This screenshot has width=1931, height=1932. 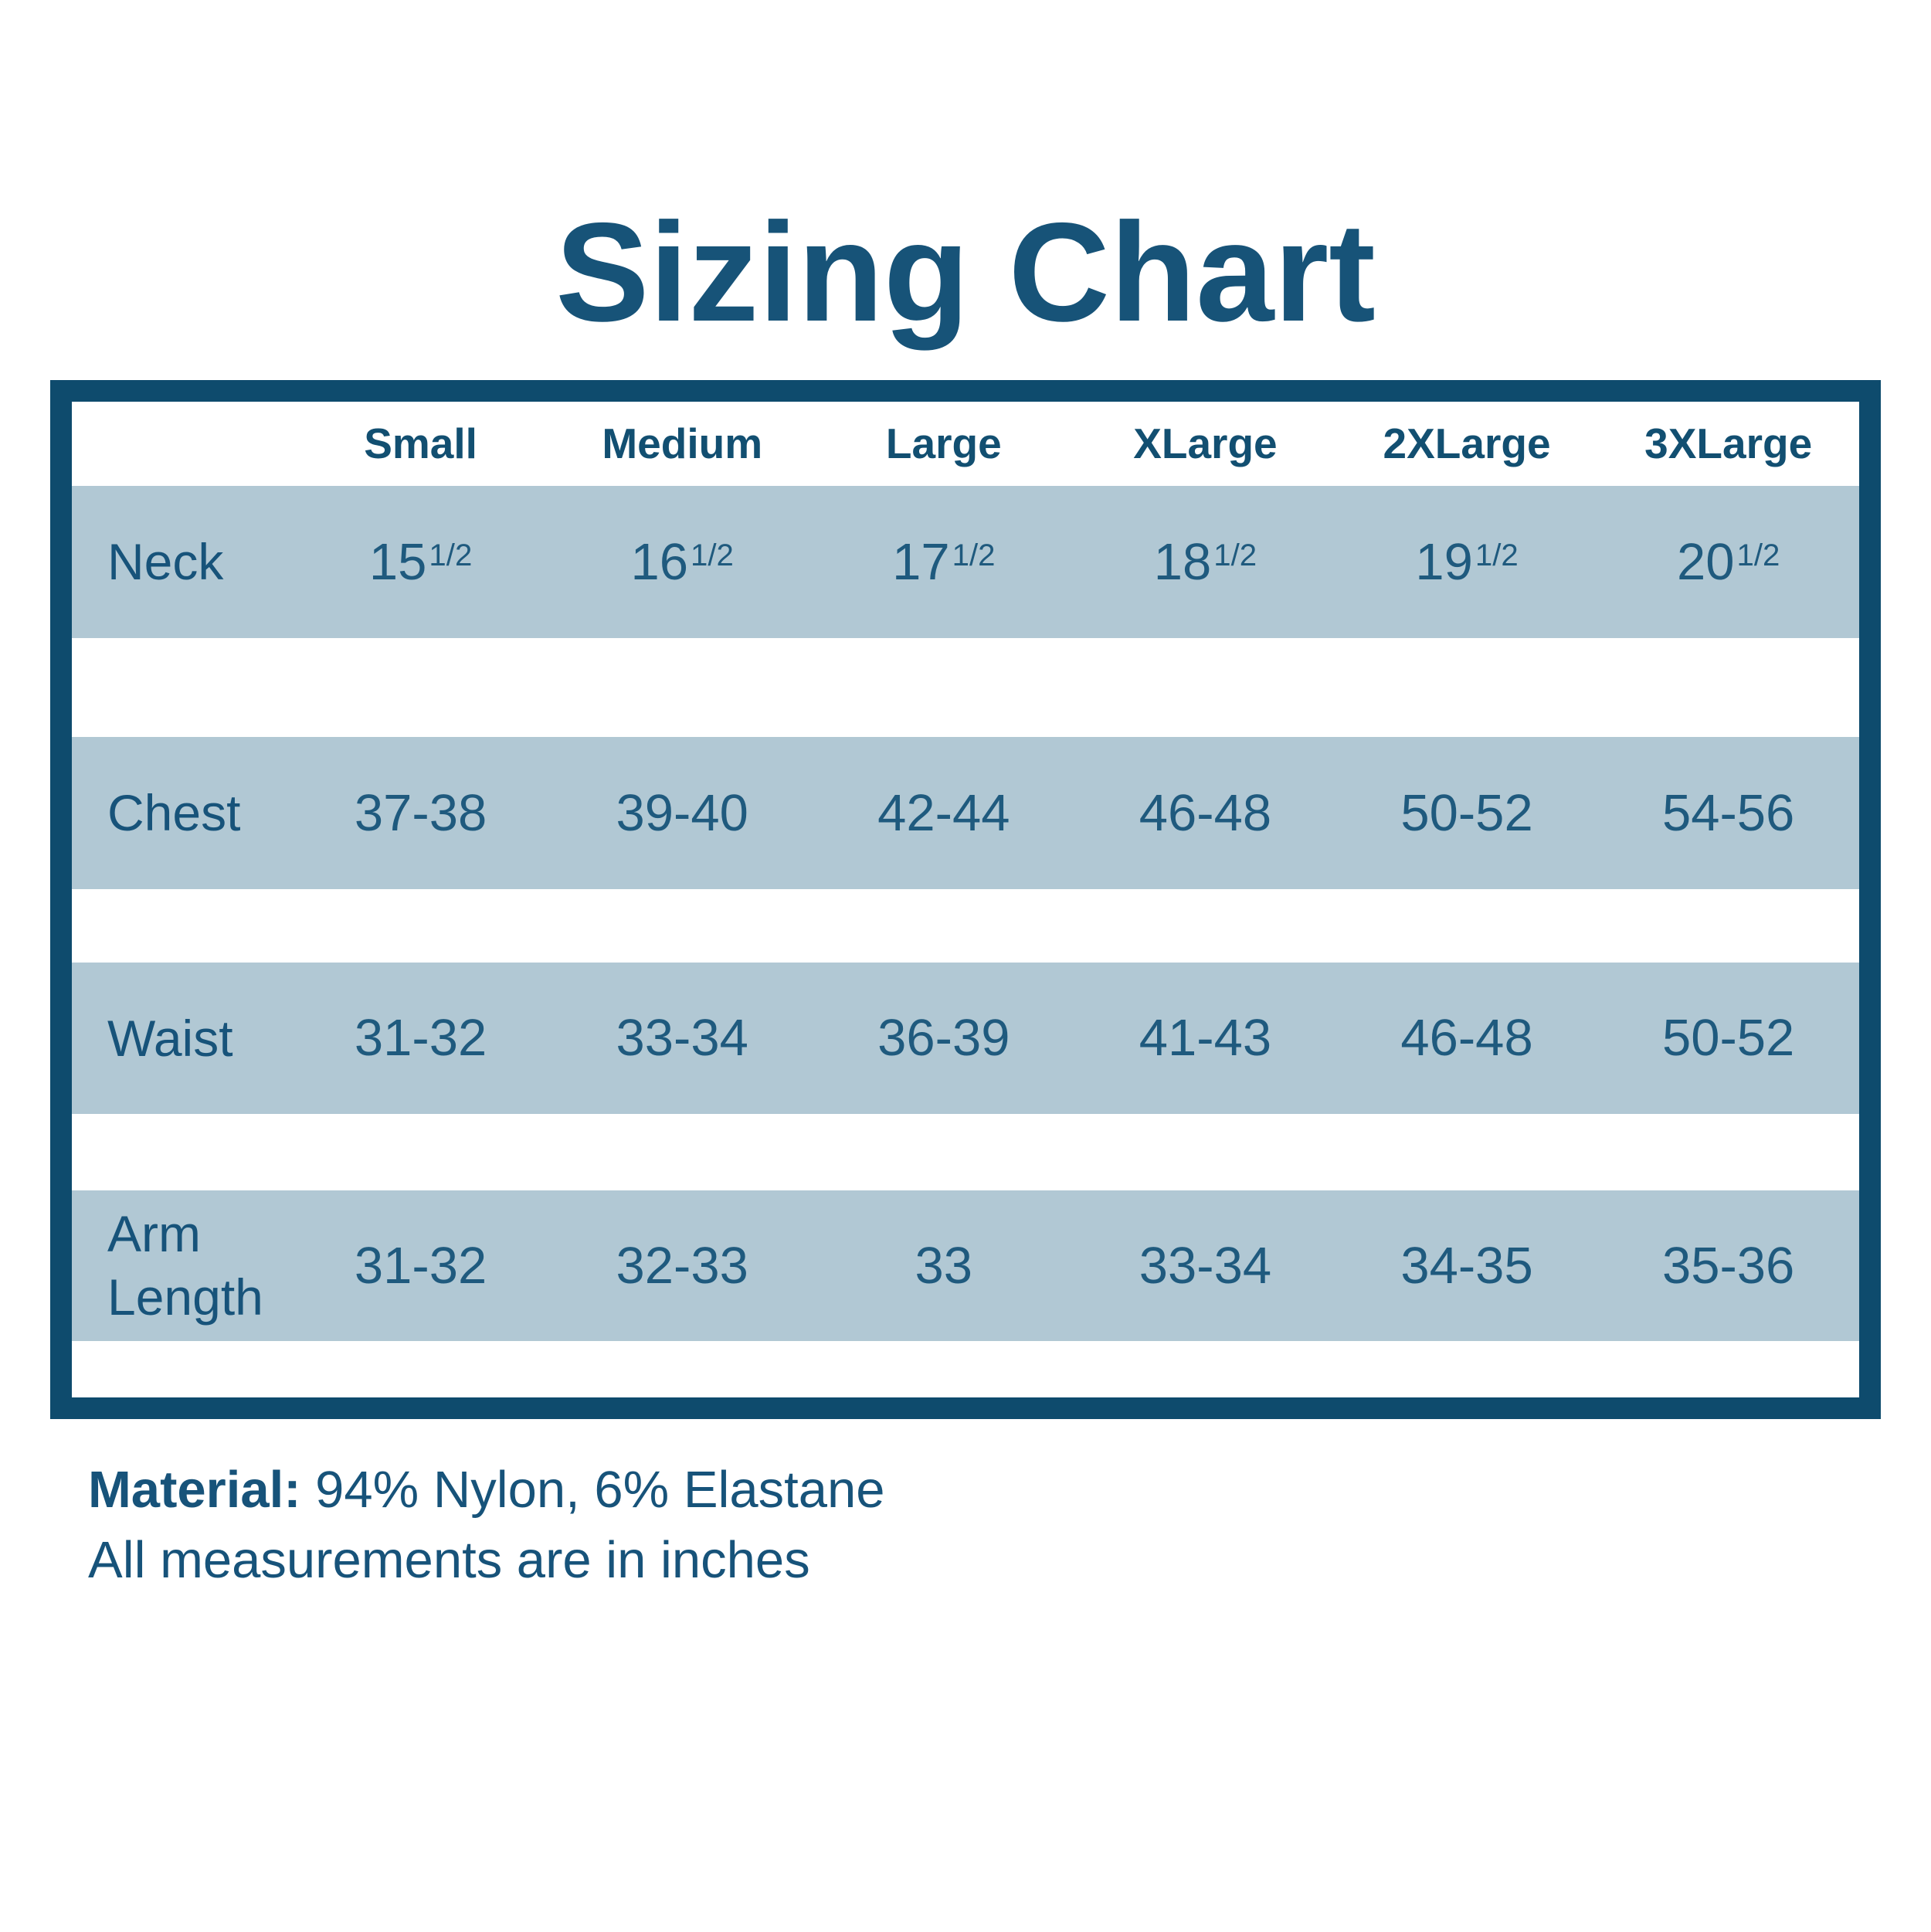 What do you see at coordinates (1009, 1490) in the screenshot?
I see `material-line: Material: 94% Nylon, 6% Elastane` at bounding box center [1009, 1490].